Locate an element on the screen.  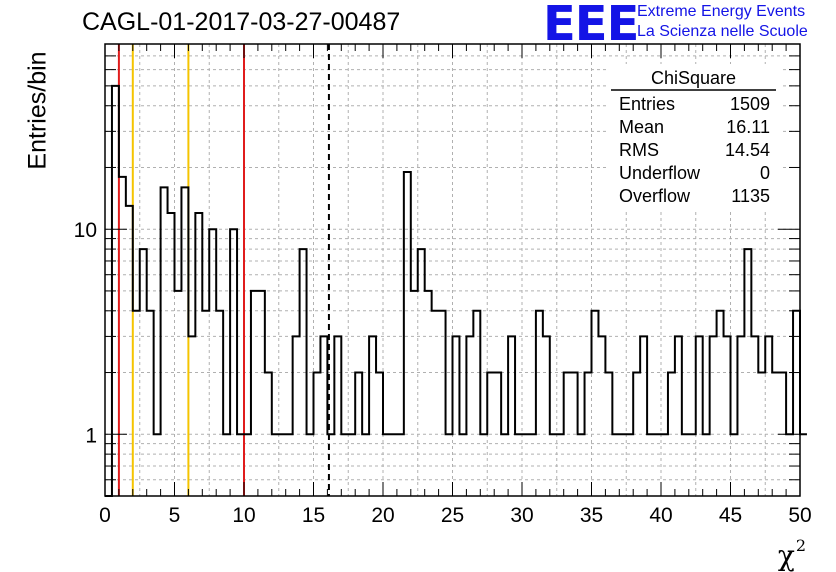
x-tick-label: 40 is located at coordinates (660, 515).